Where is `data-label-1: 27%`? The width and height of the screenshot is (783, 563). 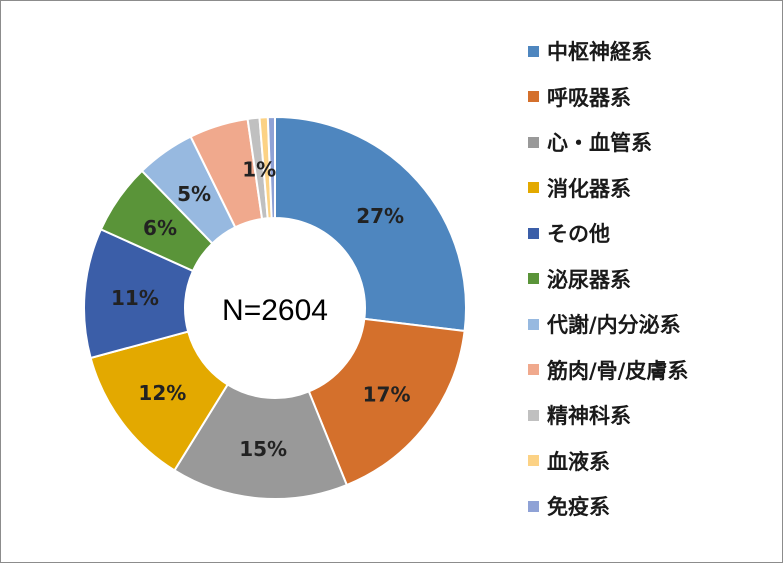
data-label-1: 27% is located at coordinates (380, 216).